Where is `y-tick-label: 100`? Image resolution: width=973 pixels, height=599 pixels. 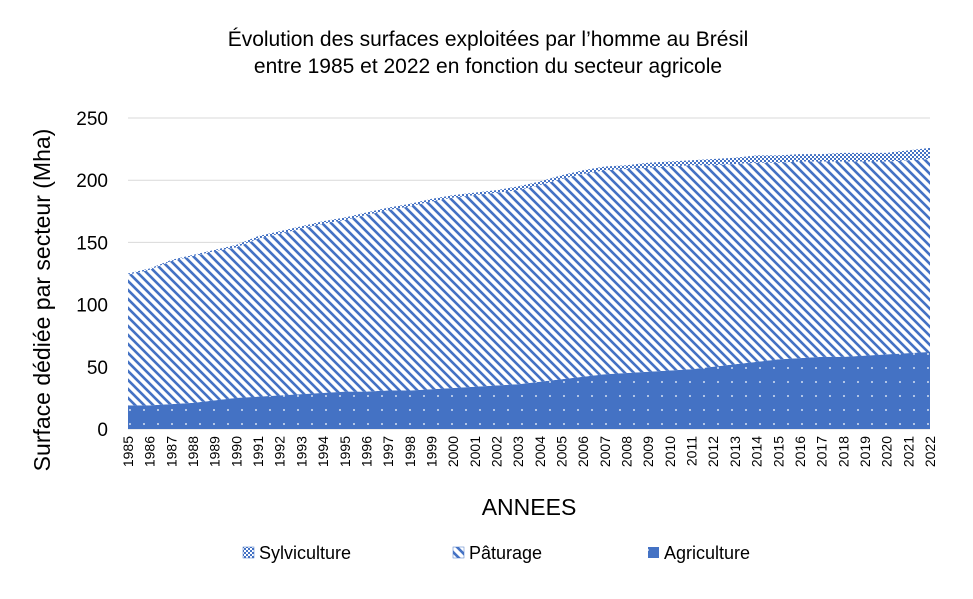 y-tick-label: 100 is located at coordinates (92, 306).